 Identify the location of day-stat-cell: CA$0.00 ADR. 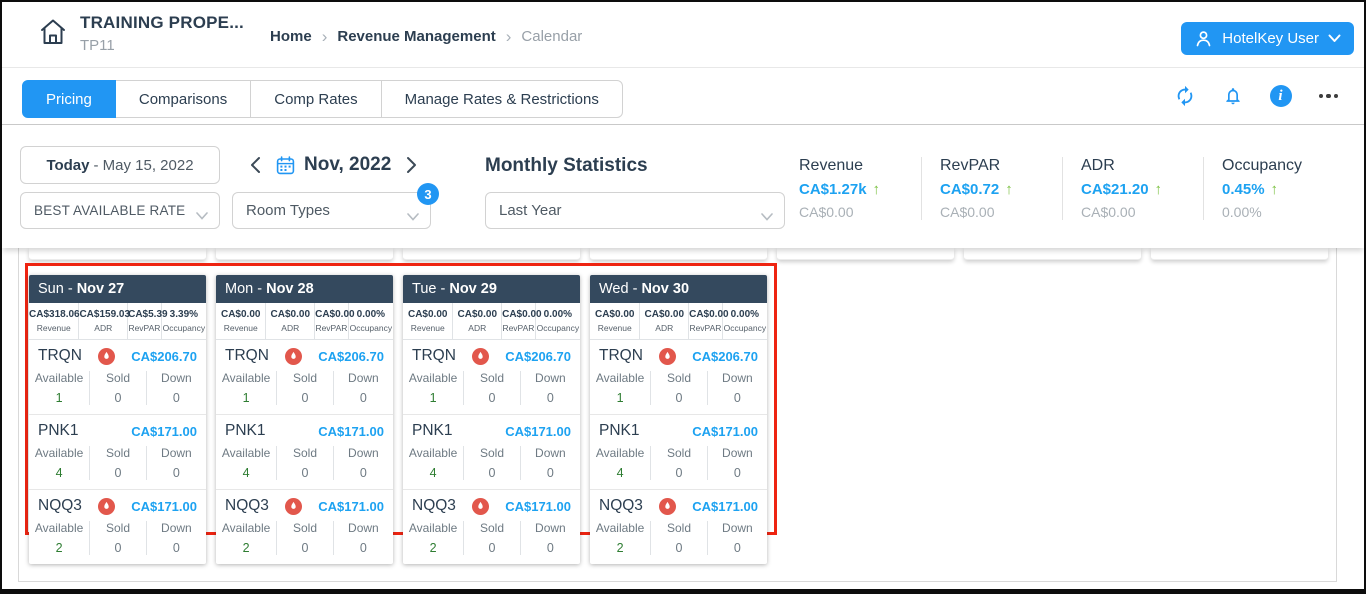
(665, 321).